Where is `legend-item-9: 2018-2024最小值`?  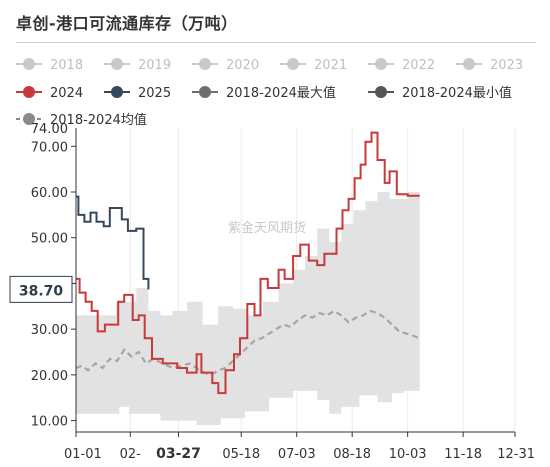 legend-item-9: 2018-2024最小值 is located at coordinates (440, 93).